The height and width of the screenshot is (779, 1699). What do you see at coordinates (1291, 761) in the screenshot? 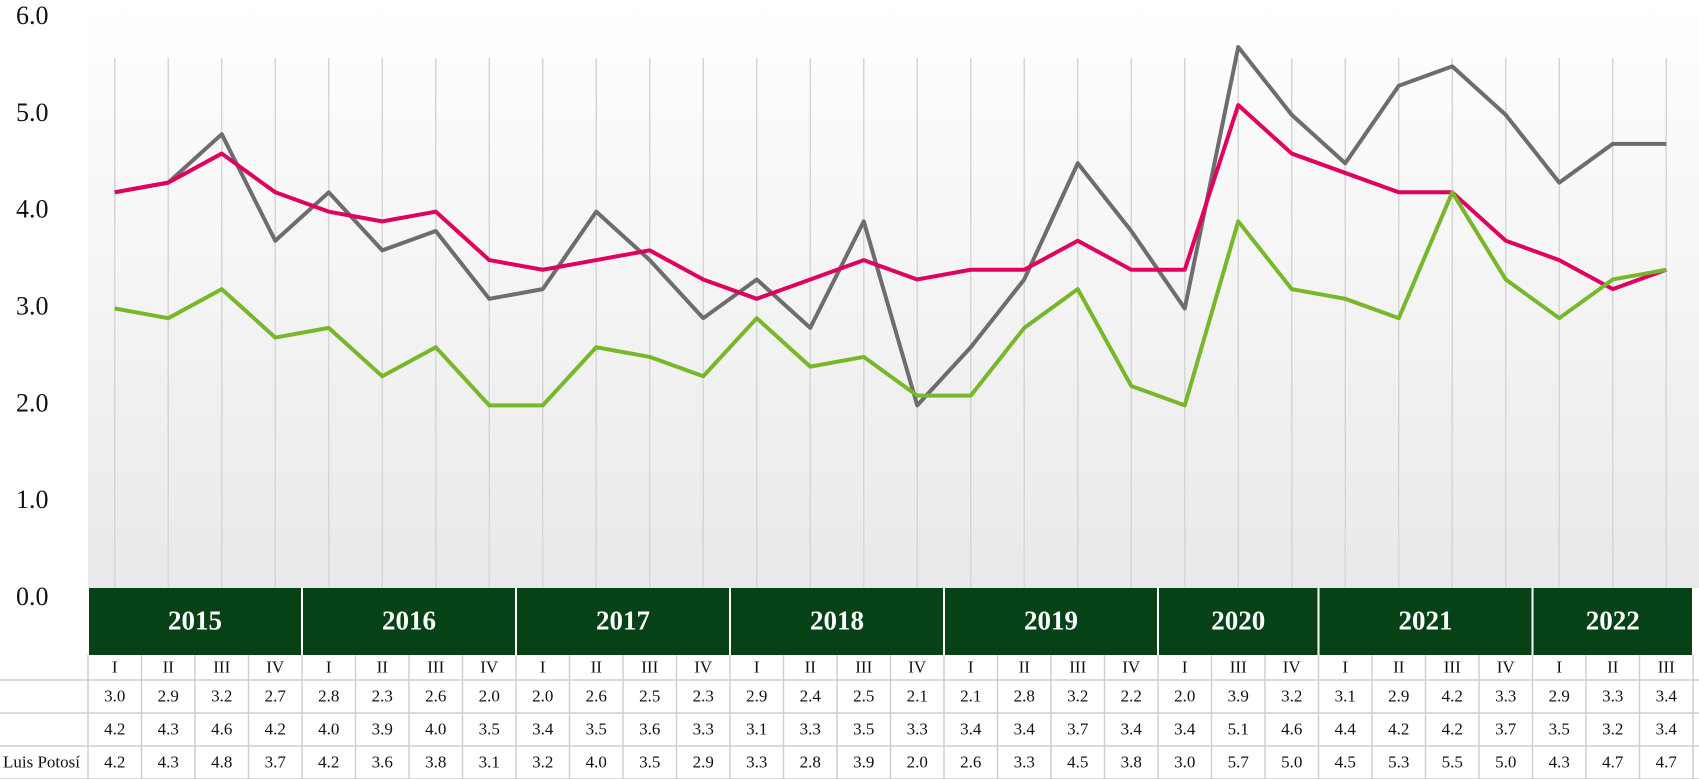
I see `table-value: 5.0` at bounding box center [1291, 761].